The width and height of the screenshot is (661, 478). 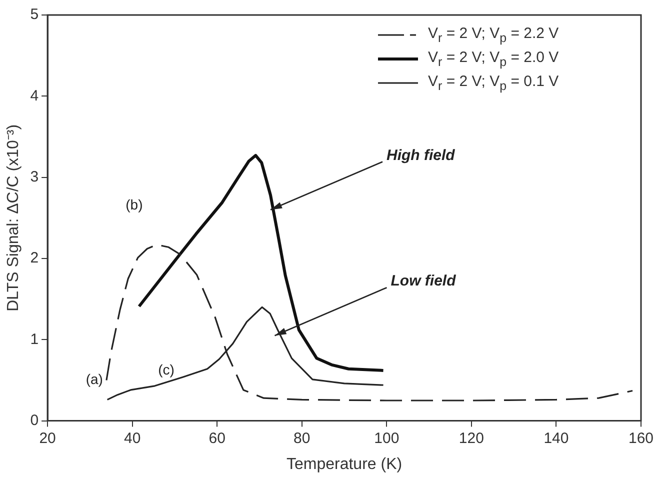 I want to click on x-tick-label: 20, so click(x=47, y=438).